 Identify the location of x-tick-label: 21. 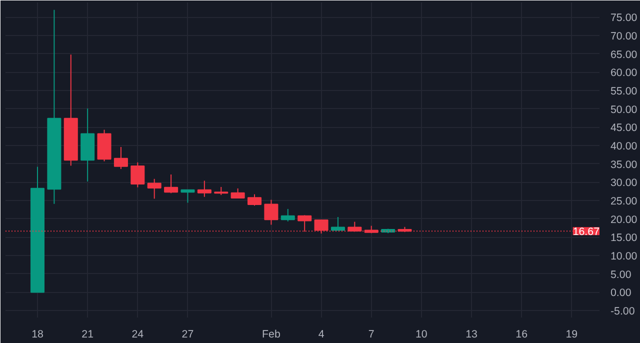
(88, 334).